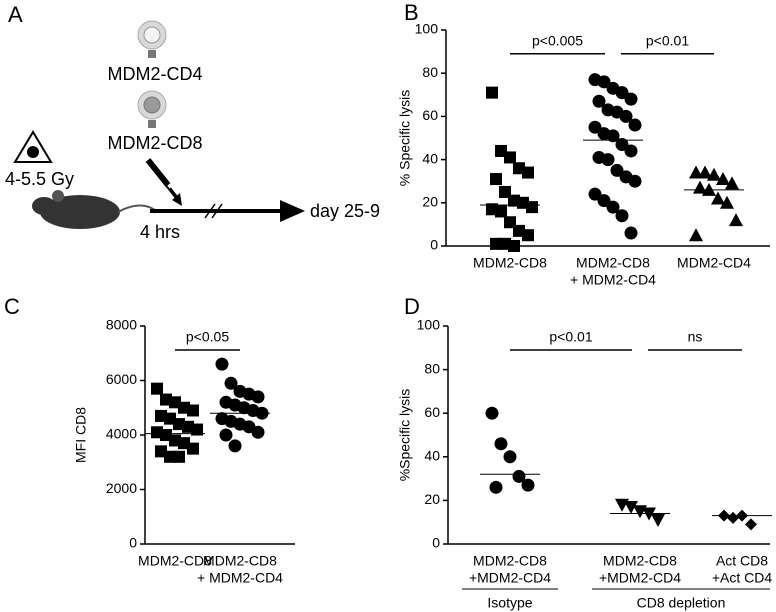 The width and height of the screenshot is (776, 612). I want to click on mouse-icon, so click(94, 209).